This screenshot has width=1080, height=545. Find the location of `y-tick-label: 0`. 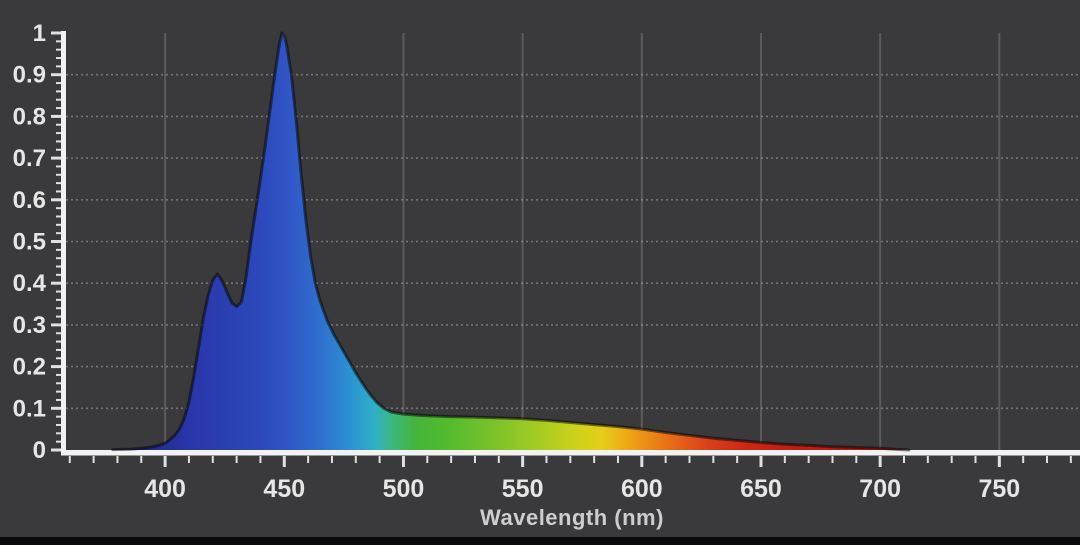

y-tick-label: 0 is located at coordinates (39, 450).